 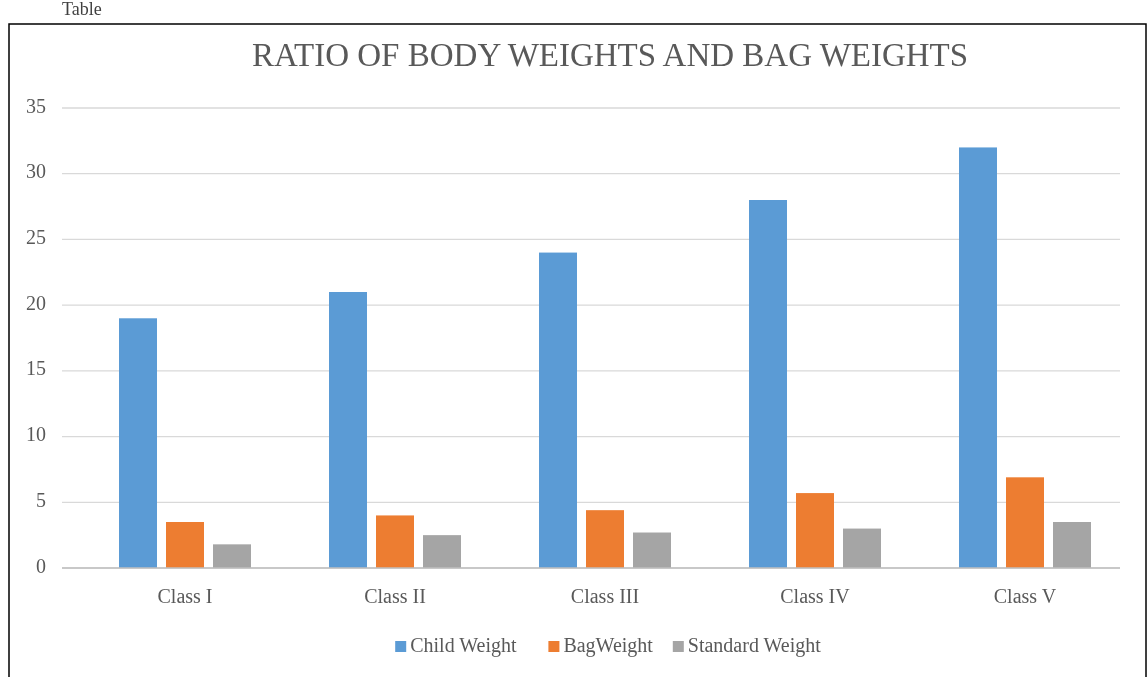 I want to click on y-tick-label: 35, so click(x=36, y=105).